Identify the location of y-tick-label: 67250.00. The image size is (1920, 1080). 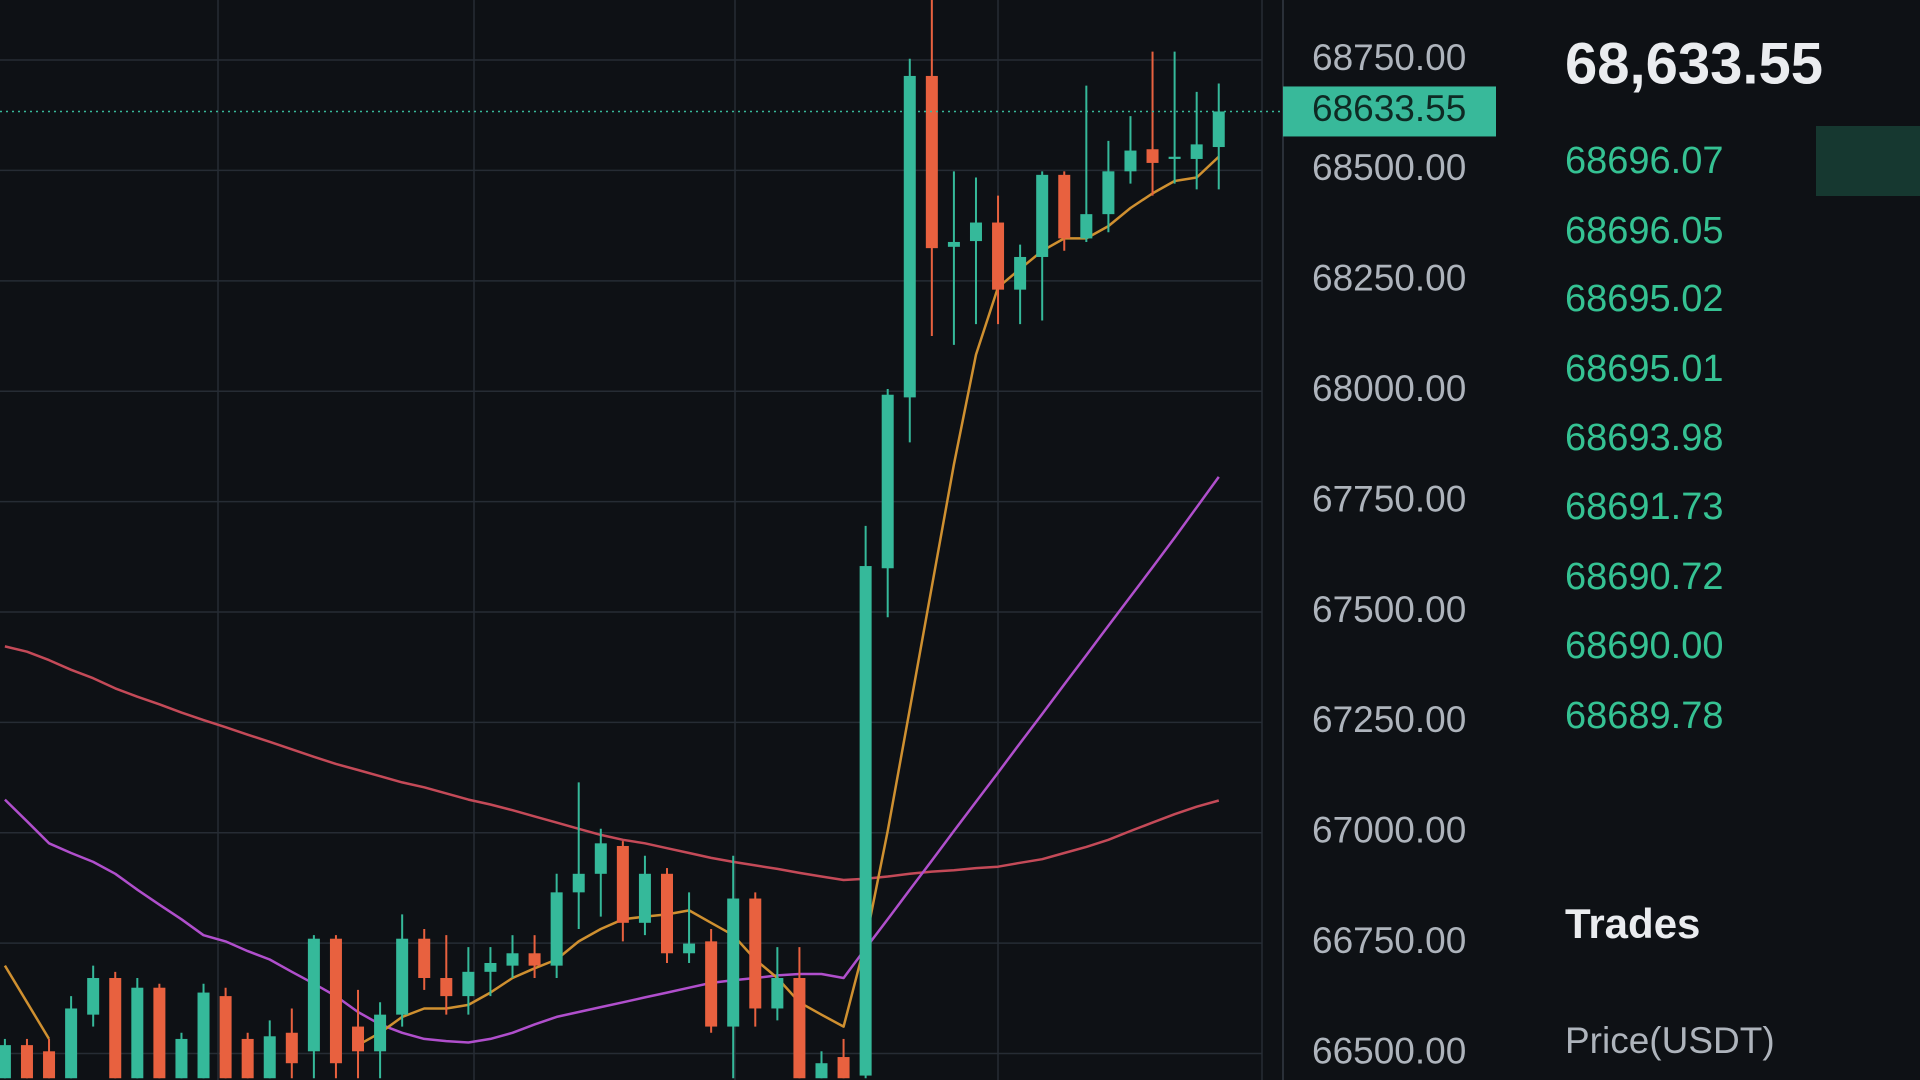
(1389, 719).